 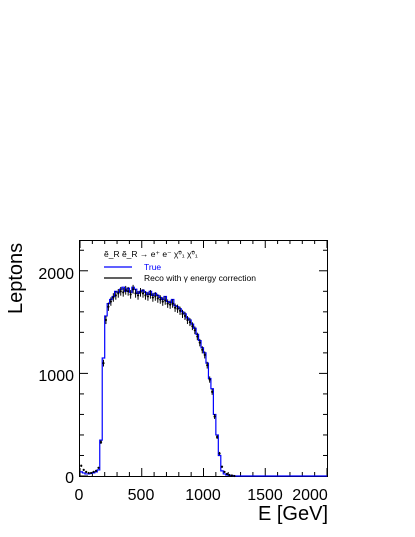 I want to click on x-tick-label: 1000, so click(x=203, y=495).